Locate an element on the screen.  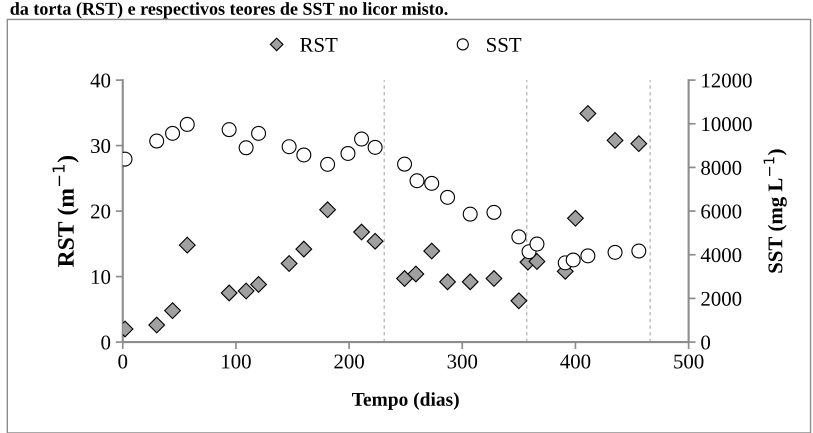
x-tick-label: 0 is located at coordinates (123, 361).